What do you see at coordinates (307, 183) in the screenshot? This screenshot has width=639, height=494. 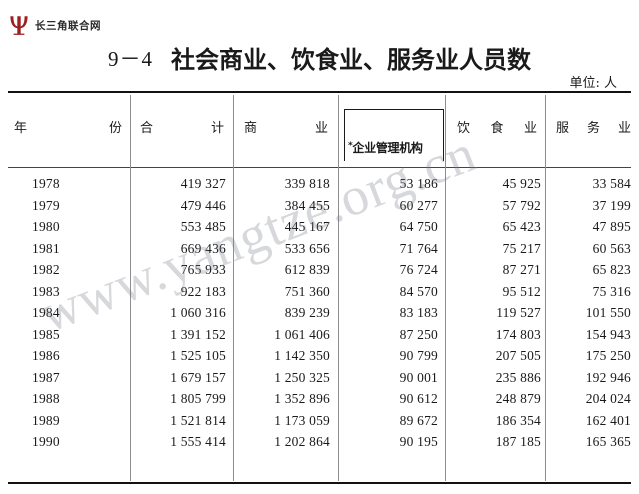 I see `cell-commerce: 339 818` at bounding box center [307, 183].